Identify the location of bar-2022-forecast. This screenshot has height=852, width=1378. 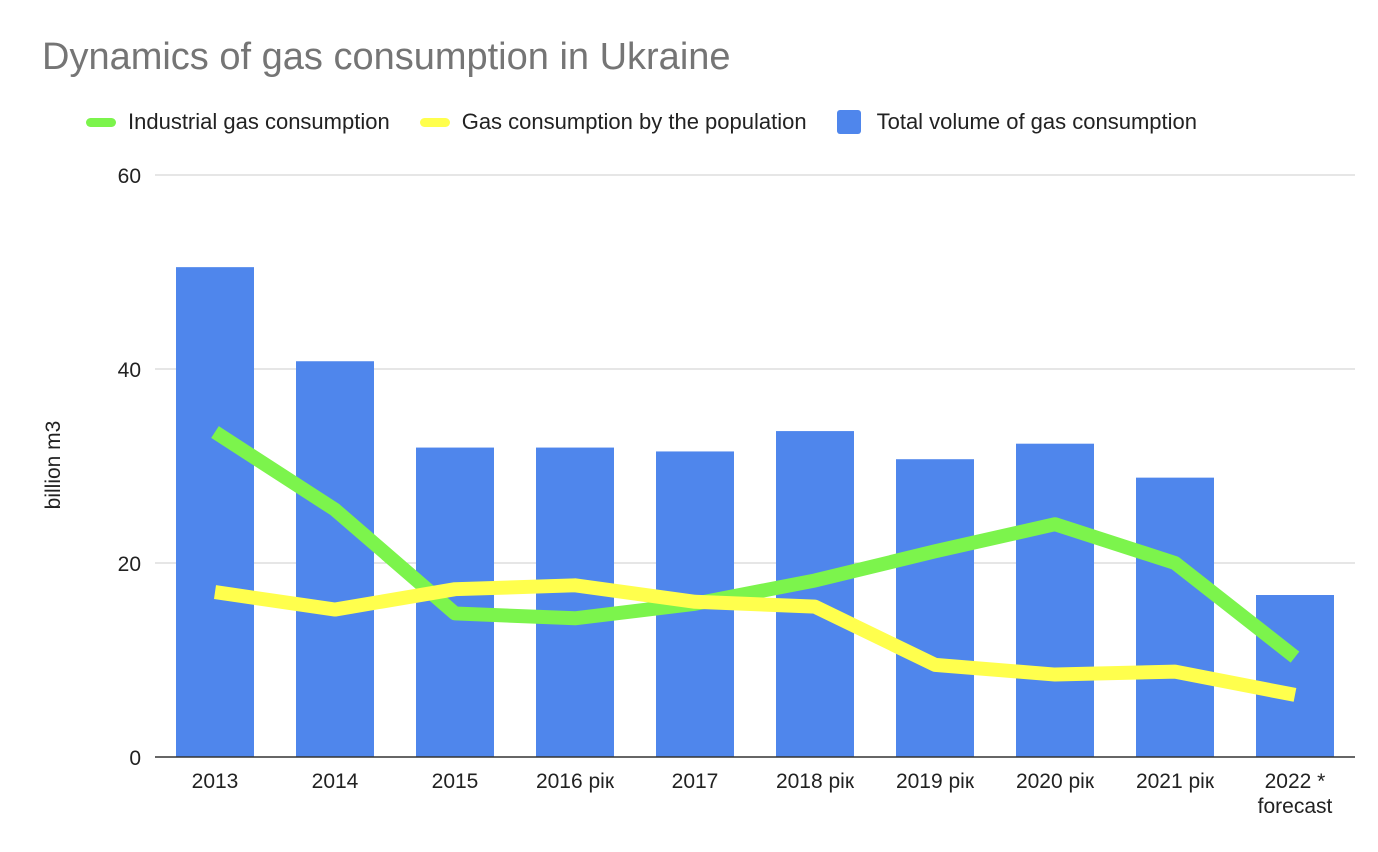
(1295, 676).